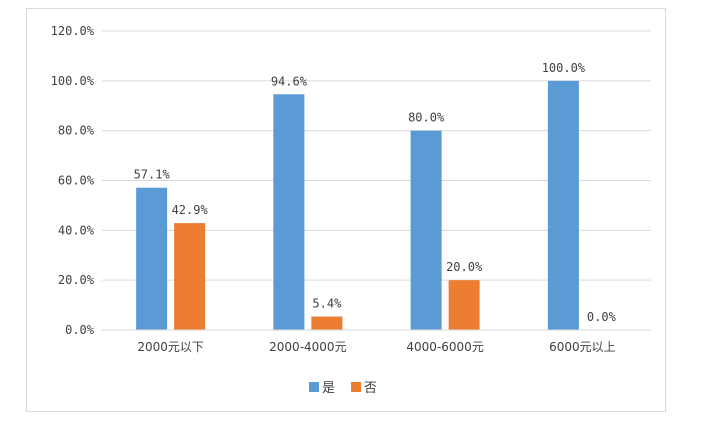 This screenshot has width=704, height=429. What do you see at coordinates (76, 181) in the screenshot?
I see `y-tick-label: 60.0%` at bounding box center [76, 181].